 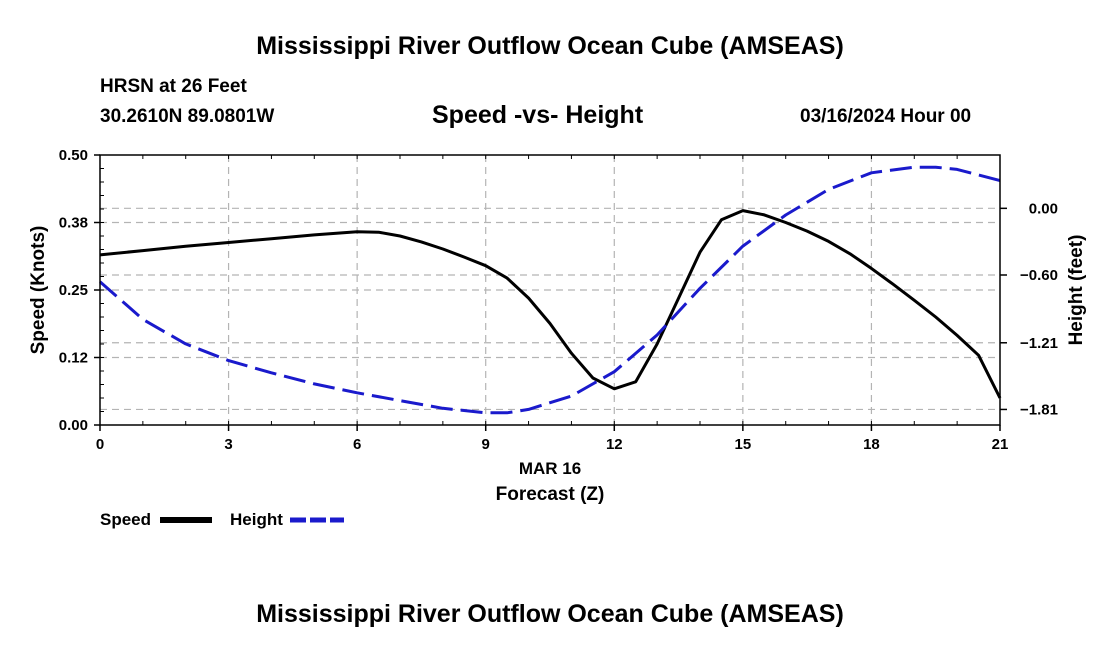 I want to click on y-tick-label: 0.38, so click(x=73, y=223).